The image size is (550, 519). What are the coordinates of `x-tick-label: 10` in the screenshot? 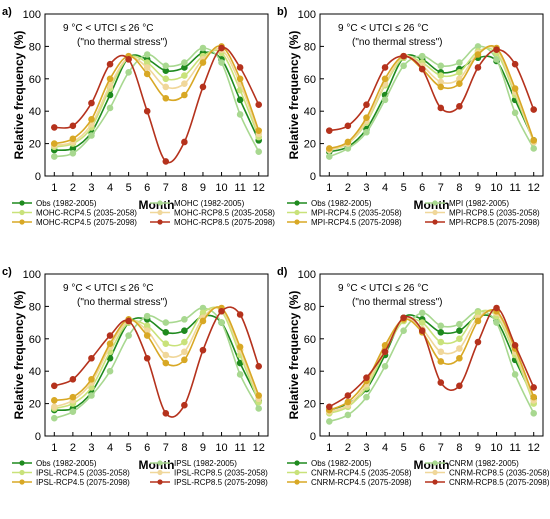 It's located at (496, 188).